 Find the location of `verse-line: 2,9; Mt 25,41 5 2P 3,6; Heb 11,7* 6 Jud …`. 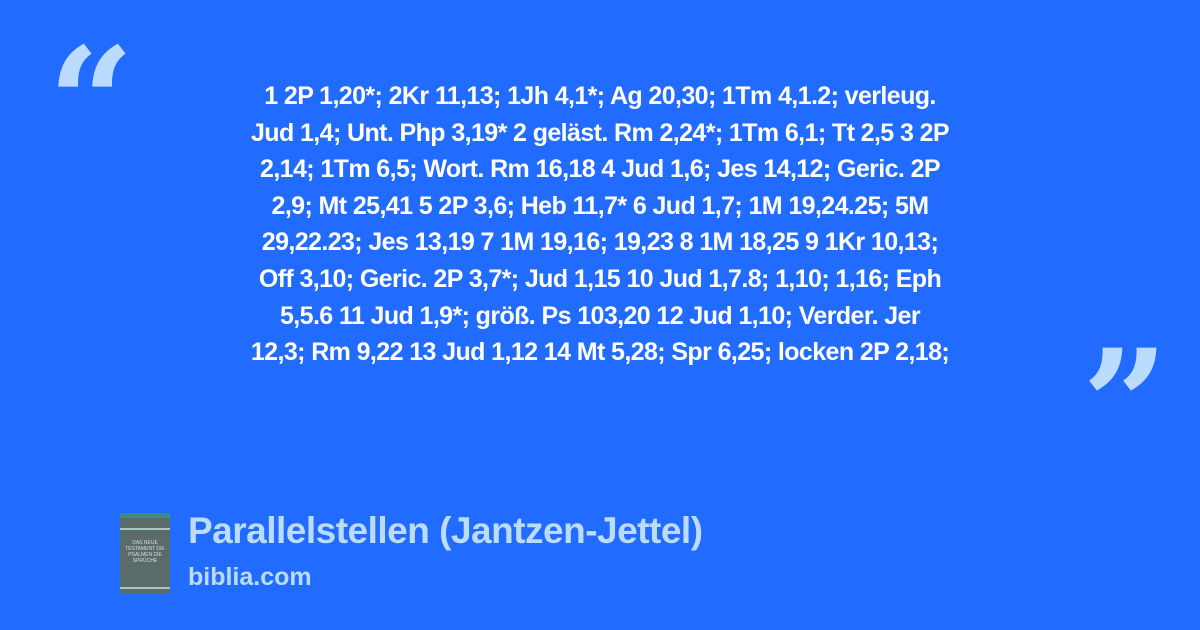

verse-line: 2,9; Mt 25,41 5 2P 3,6; Heb 11,7* 6 Jud … is located at coordinates (600, 205).